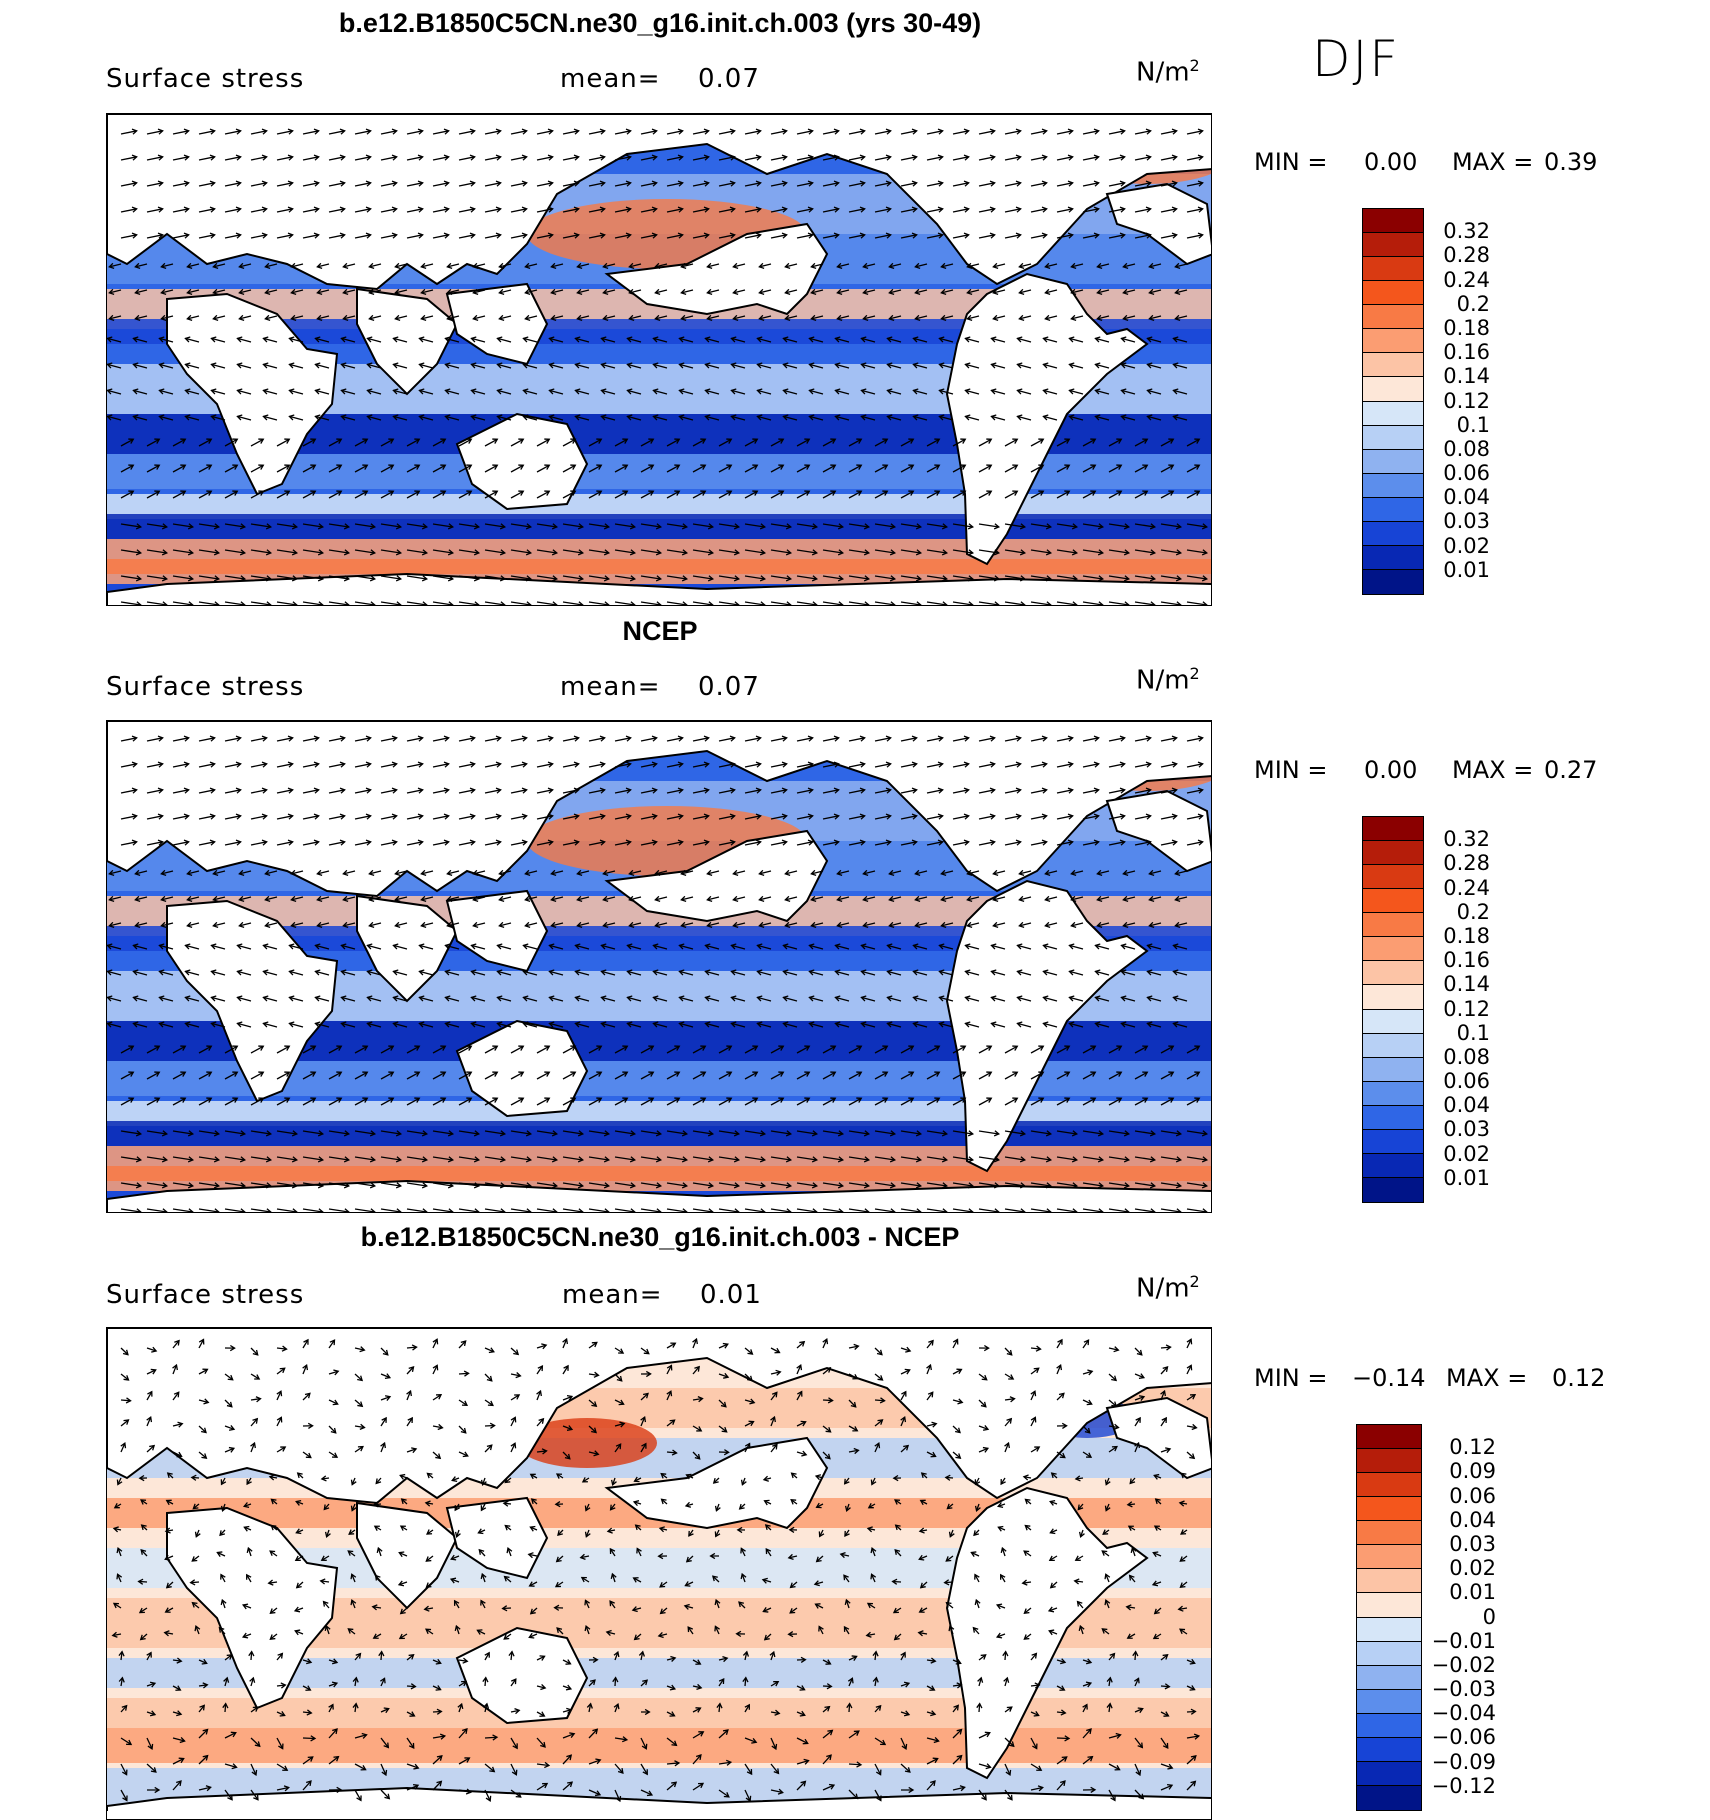 This screenshot has height=1820, width=1710. I want to click on colorbar-tick-label: −0.09, so click(1453, 1762).